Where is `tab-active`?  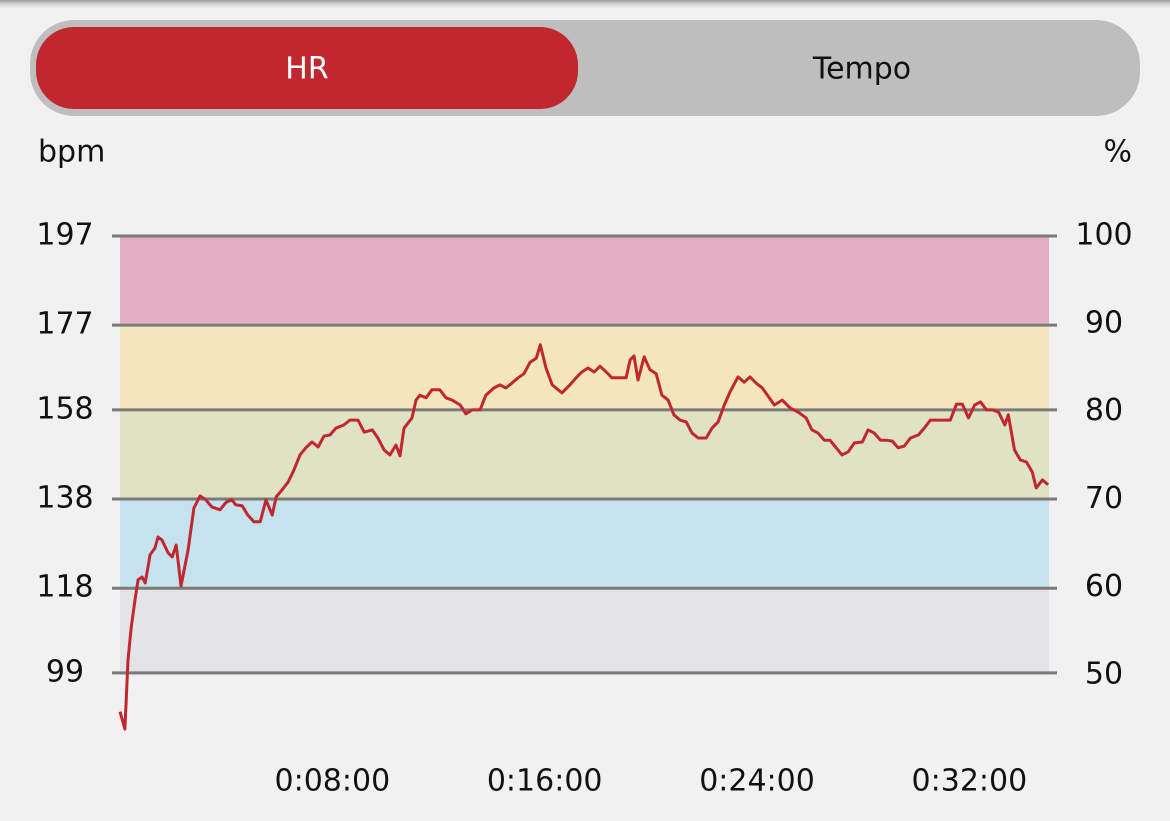
tab-active is located at coordinates (307, 68).